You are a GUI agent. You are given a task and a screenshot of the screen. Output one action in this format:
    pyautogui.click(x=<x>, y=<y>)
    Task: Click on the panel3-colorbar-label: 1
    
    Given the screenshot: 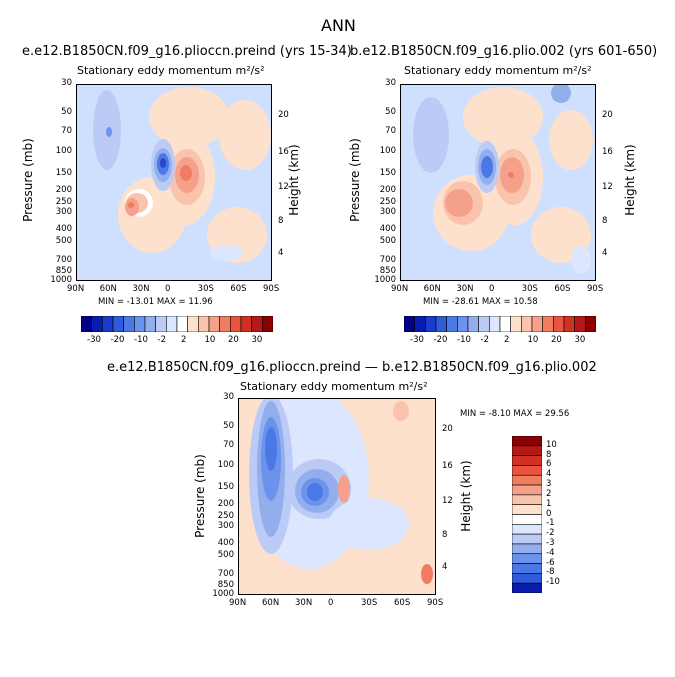 What is the action you would take?
    pyautogui.click(x=549, y=503)
    